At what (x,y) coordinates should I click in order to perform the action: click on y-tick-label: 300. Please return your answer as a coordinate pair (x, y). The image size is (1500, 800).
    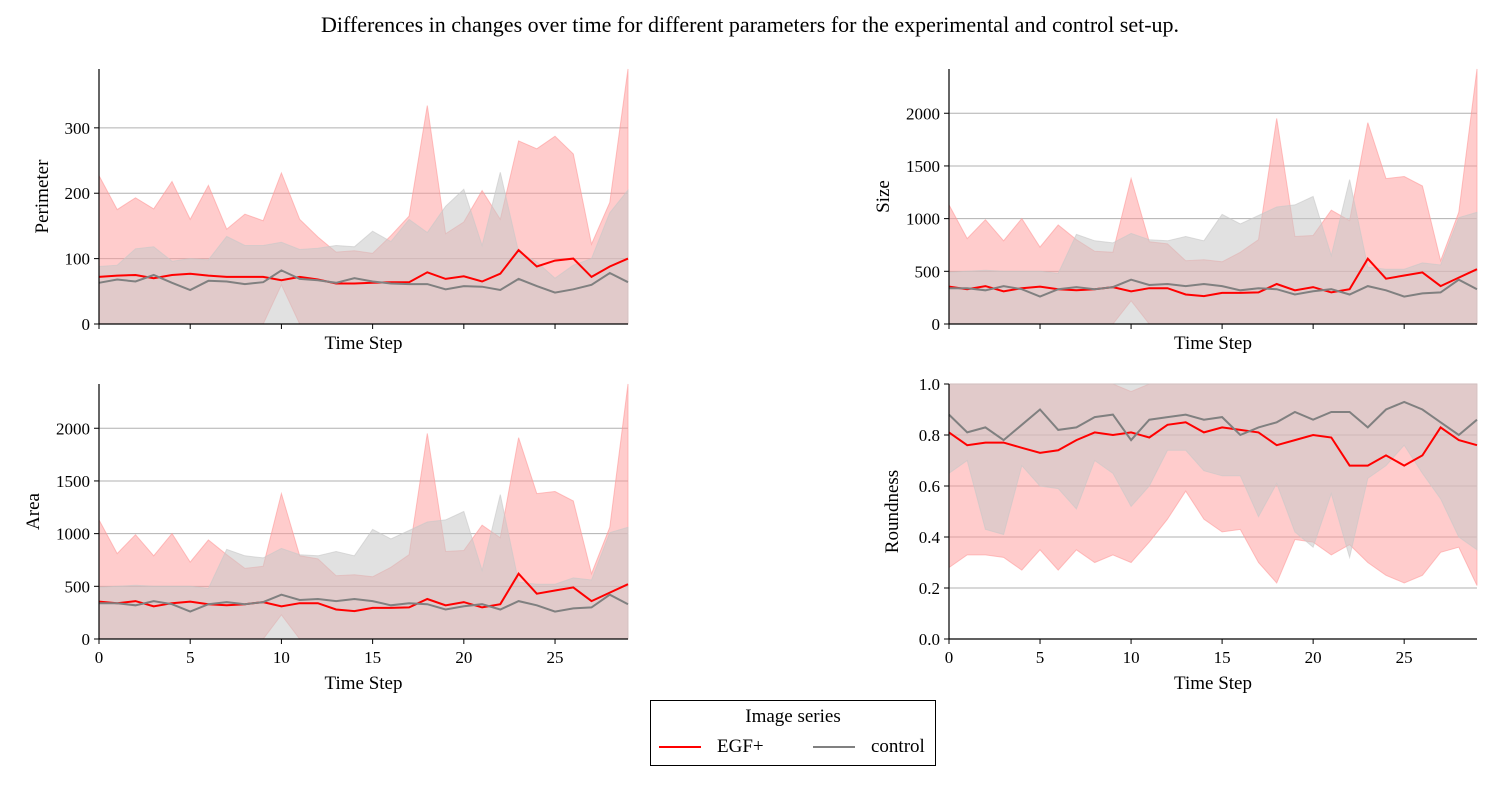
    Looking at the image, I should click on (78, 128).